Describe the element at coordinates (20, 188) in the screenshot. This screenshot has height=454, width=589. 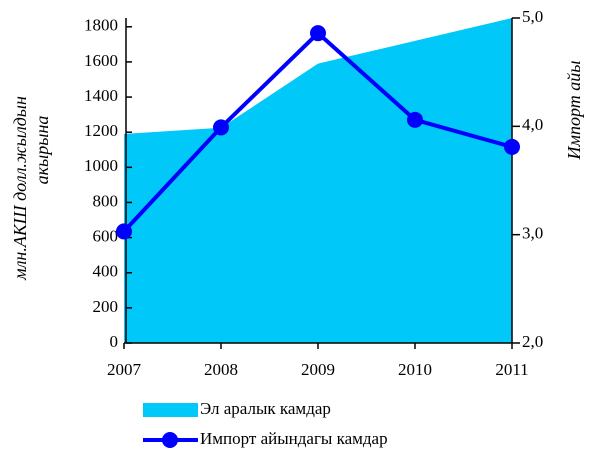
I see `y-axis-label: млн.АКШ долл.жылдын` at that location.